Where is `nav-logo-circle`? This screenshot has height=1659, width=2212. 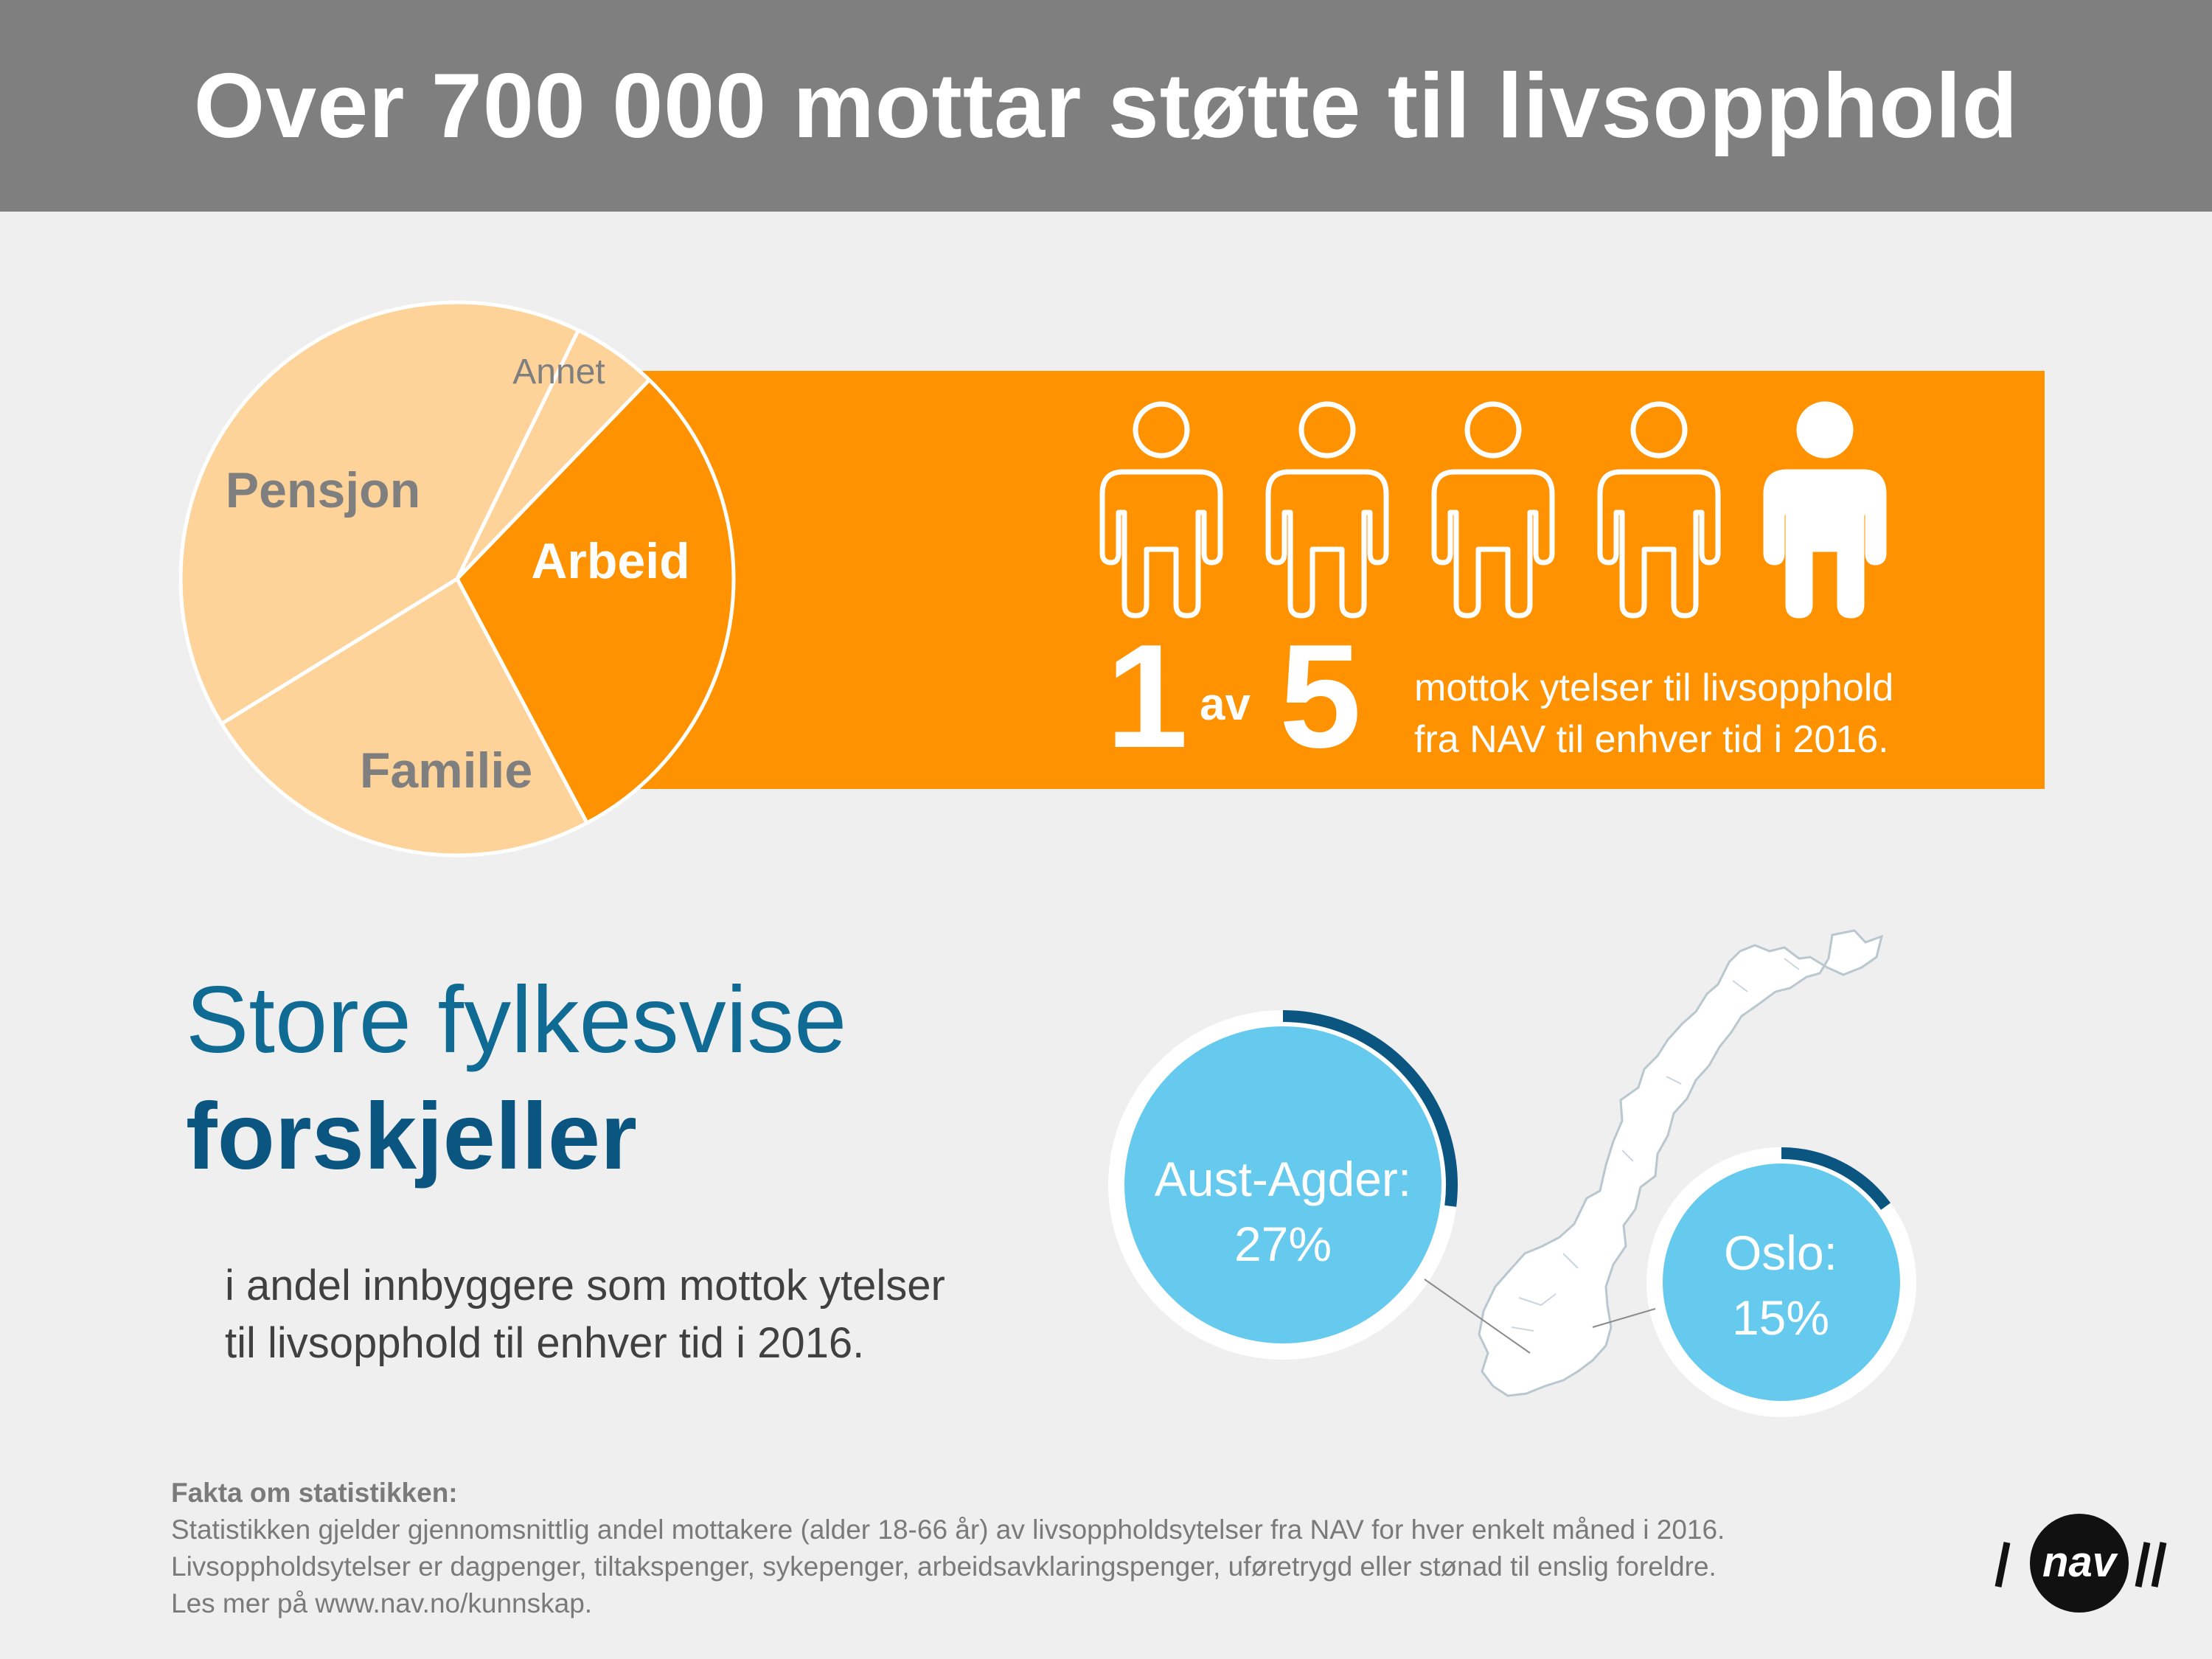
nav-logo-circle is located at coordinates (2079, 1563).